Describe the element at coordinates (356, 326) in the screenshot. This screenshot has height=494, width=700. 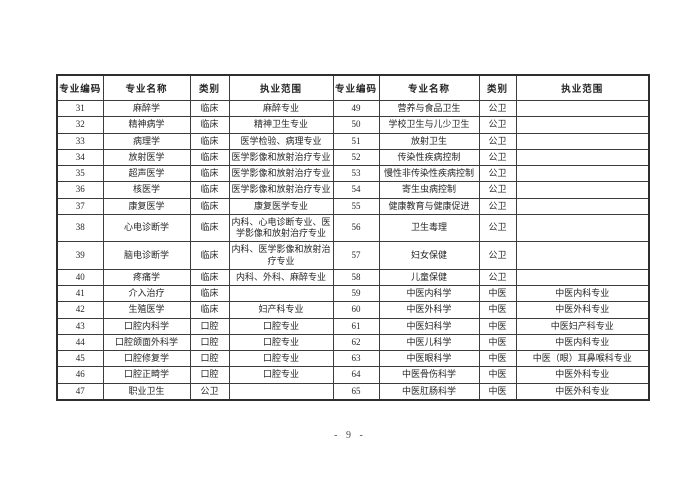
I see `cell-code-right: 61` at that location.